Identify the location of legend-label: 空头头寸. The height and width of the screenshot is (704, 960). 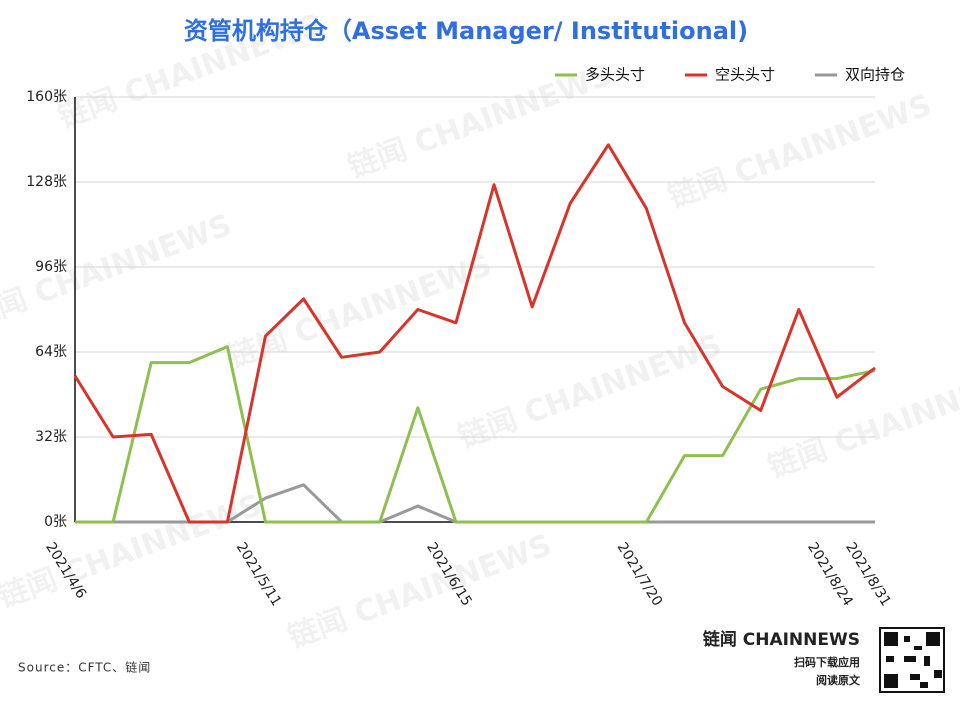
(745, 75).